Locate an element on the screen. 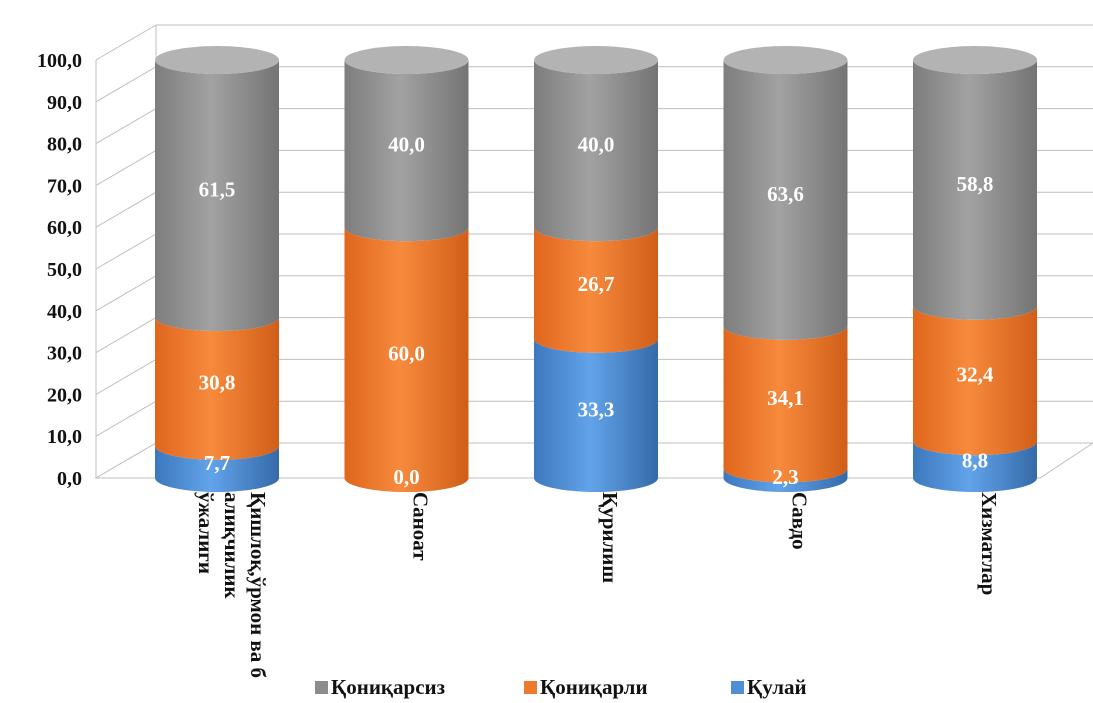 The width and height of the screenshot is (1093, 703). category-label: алиқчилик is located at coordinates (232, 545).